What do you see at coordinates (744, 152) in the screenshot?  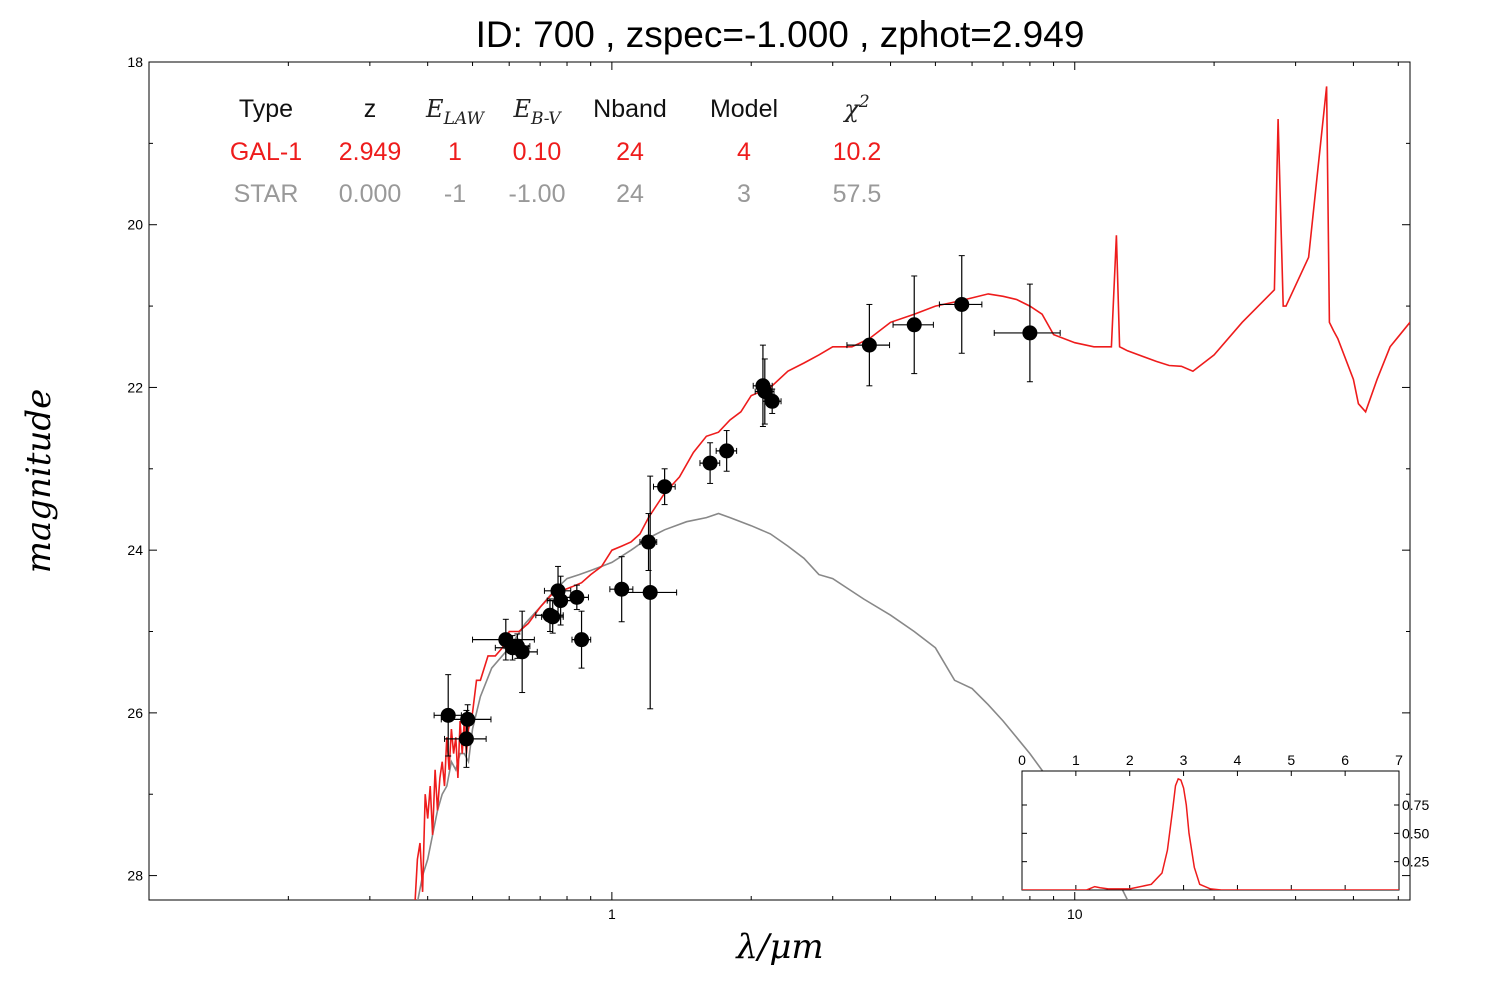 I see `table-cell: 4` at bounding box center [744, 152].